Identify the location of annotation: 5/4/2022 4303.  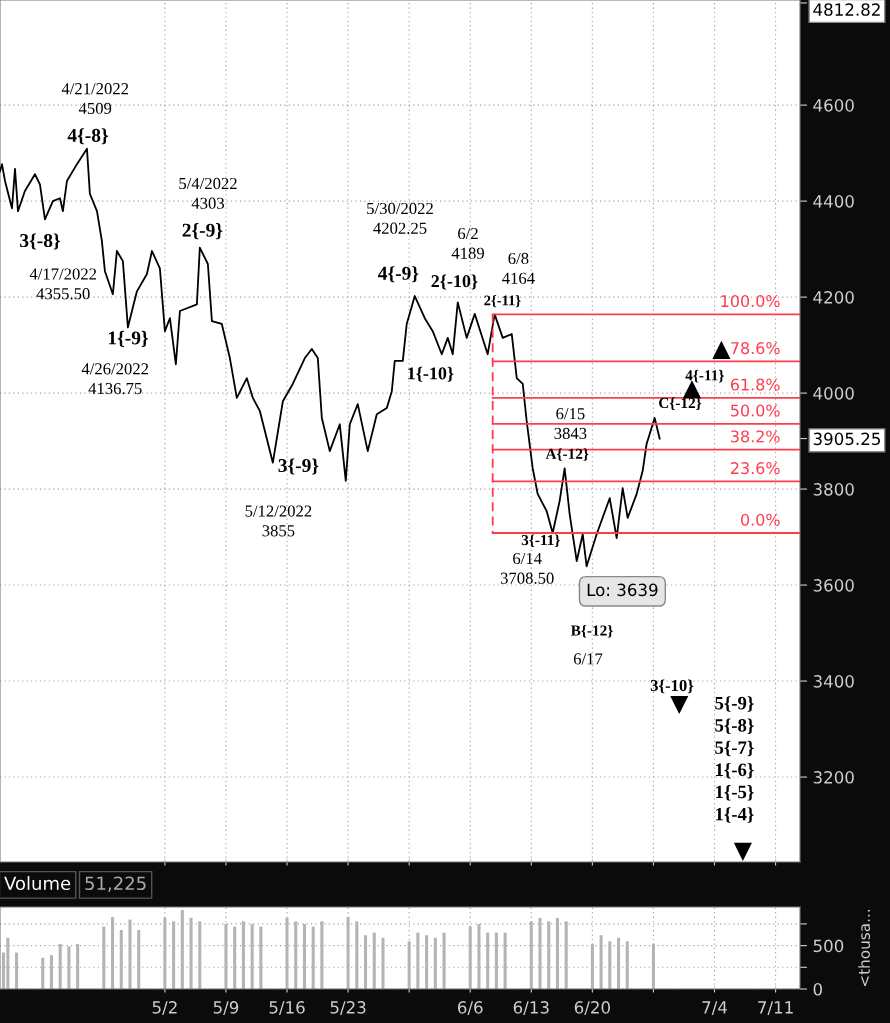
(208, 193).